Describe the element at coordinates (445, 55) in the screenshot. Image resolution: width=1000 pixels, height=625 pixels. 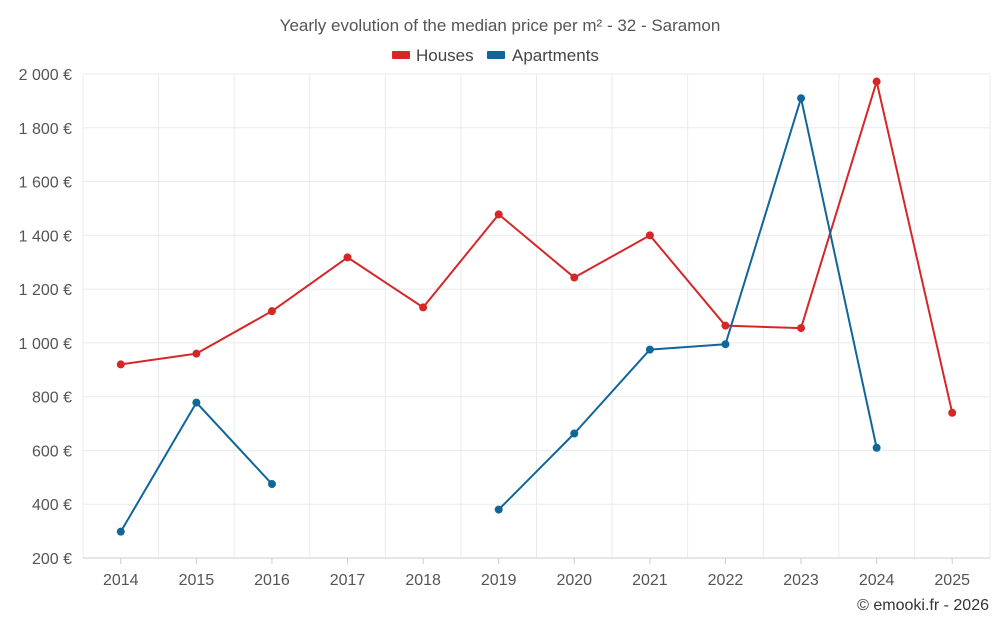
I see `legend-label-houses: Houses` at that location.